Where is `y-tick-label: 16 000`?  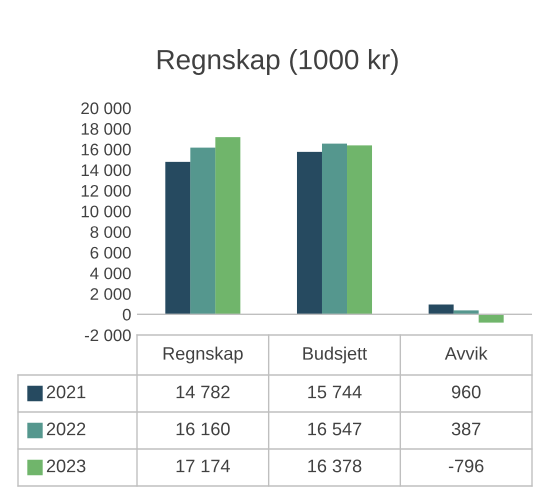
y-tick-label: 16 000 is located at coordinates (106, 150).